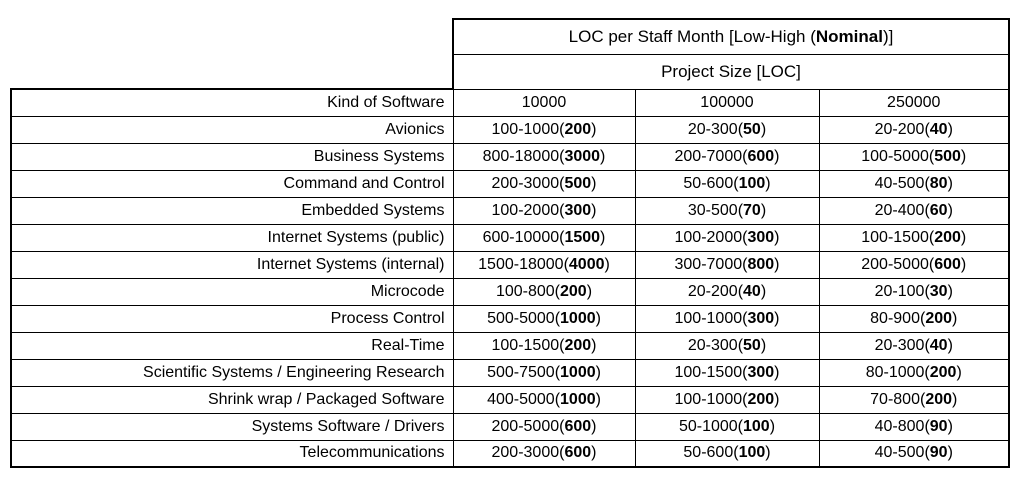 This screenshot has width=1018, height=480. I want to click on loc-range-cell: 100-800(200), so click(544, 291).